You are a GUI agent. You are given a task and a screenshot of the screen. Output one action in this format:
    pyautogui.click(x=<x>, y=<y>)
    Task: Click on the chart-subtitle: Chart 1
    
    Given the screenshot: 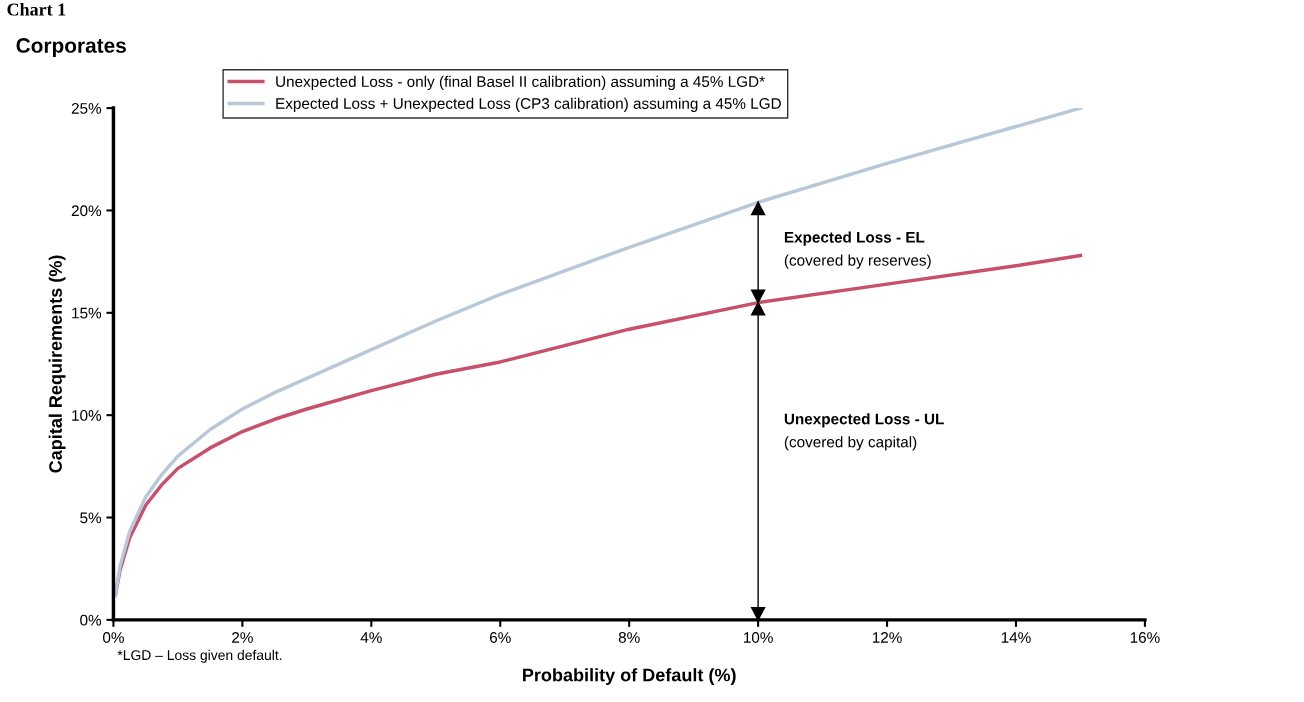 What is the action you would take?
    pyautogui.click(x=36, y=9)
    